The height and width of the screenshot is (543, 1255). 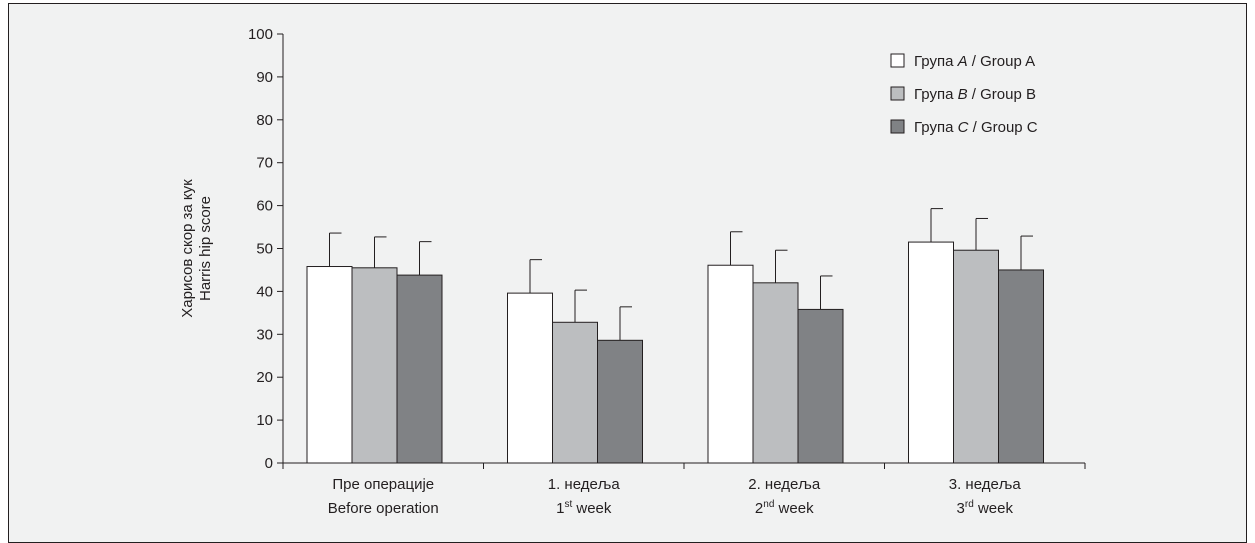 I want to click on x-category-label-line1-2: 2. недеља, so click(x=784, y=484).